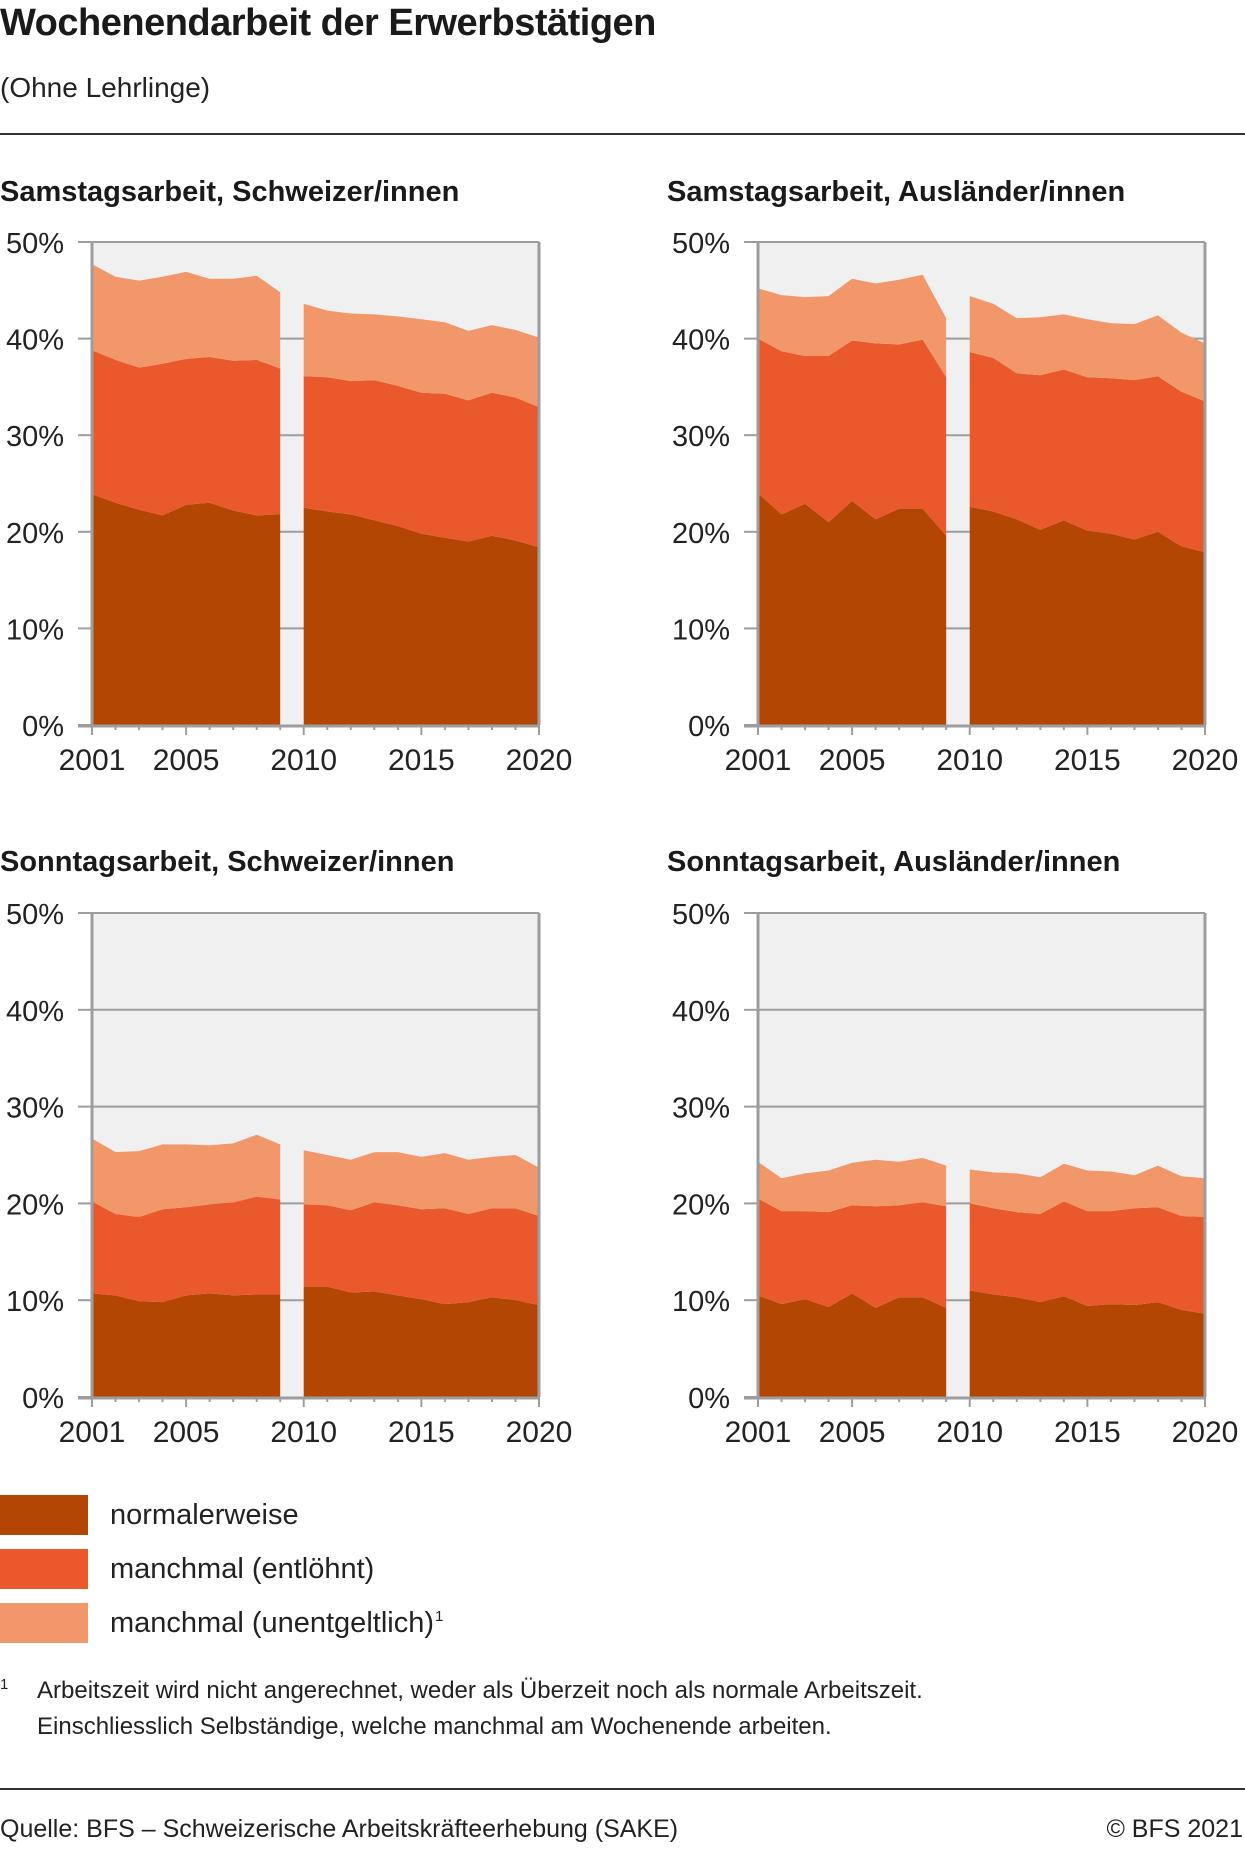 Image resolution: width=1245 pixels, height=1849 pixels. I want to click on legend-label-manchmal-unentgeltlich: manchmal (unentgeltlich)1, so click(276, 1623).